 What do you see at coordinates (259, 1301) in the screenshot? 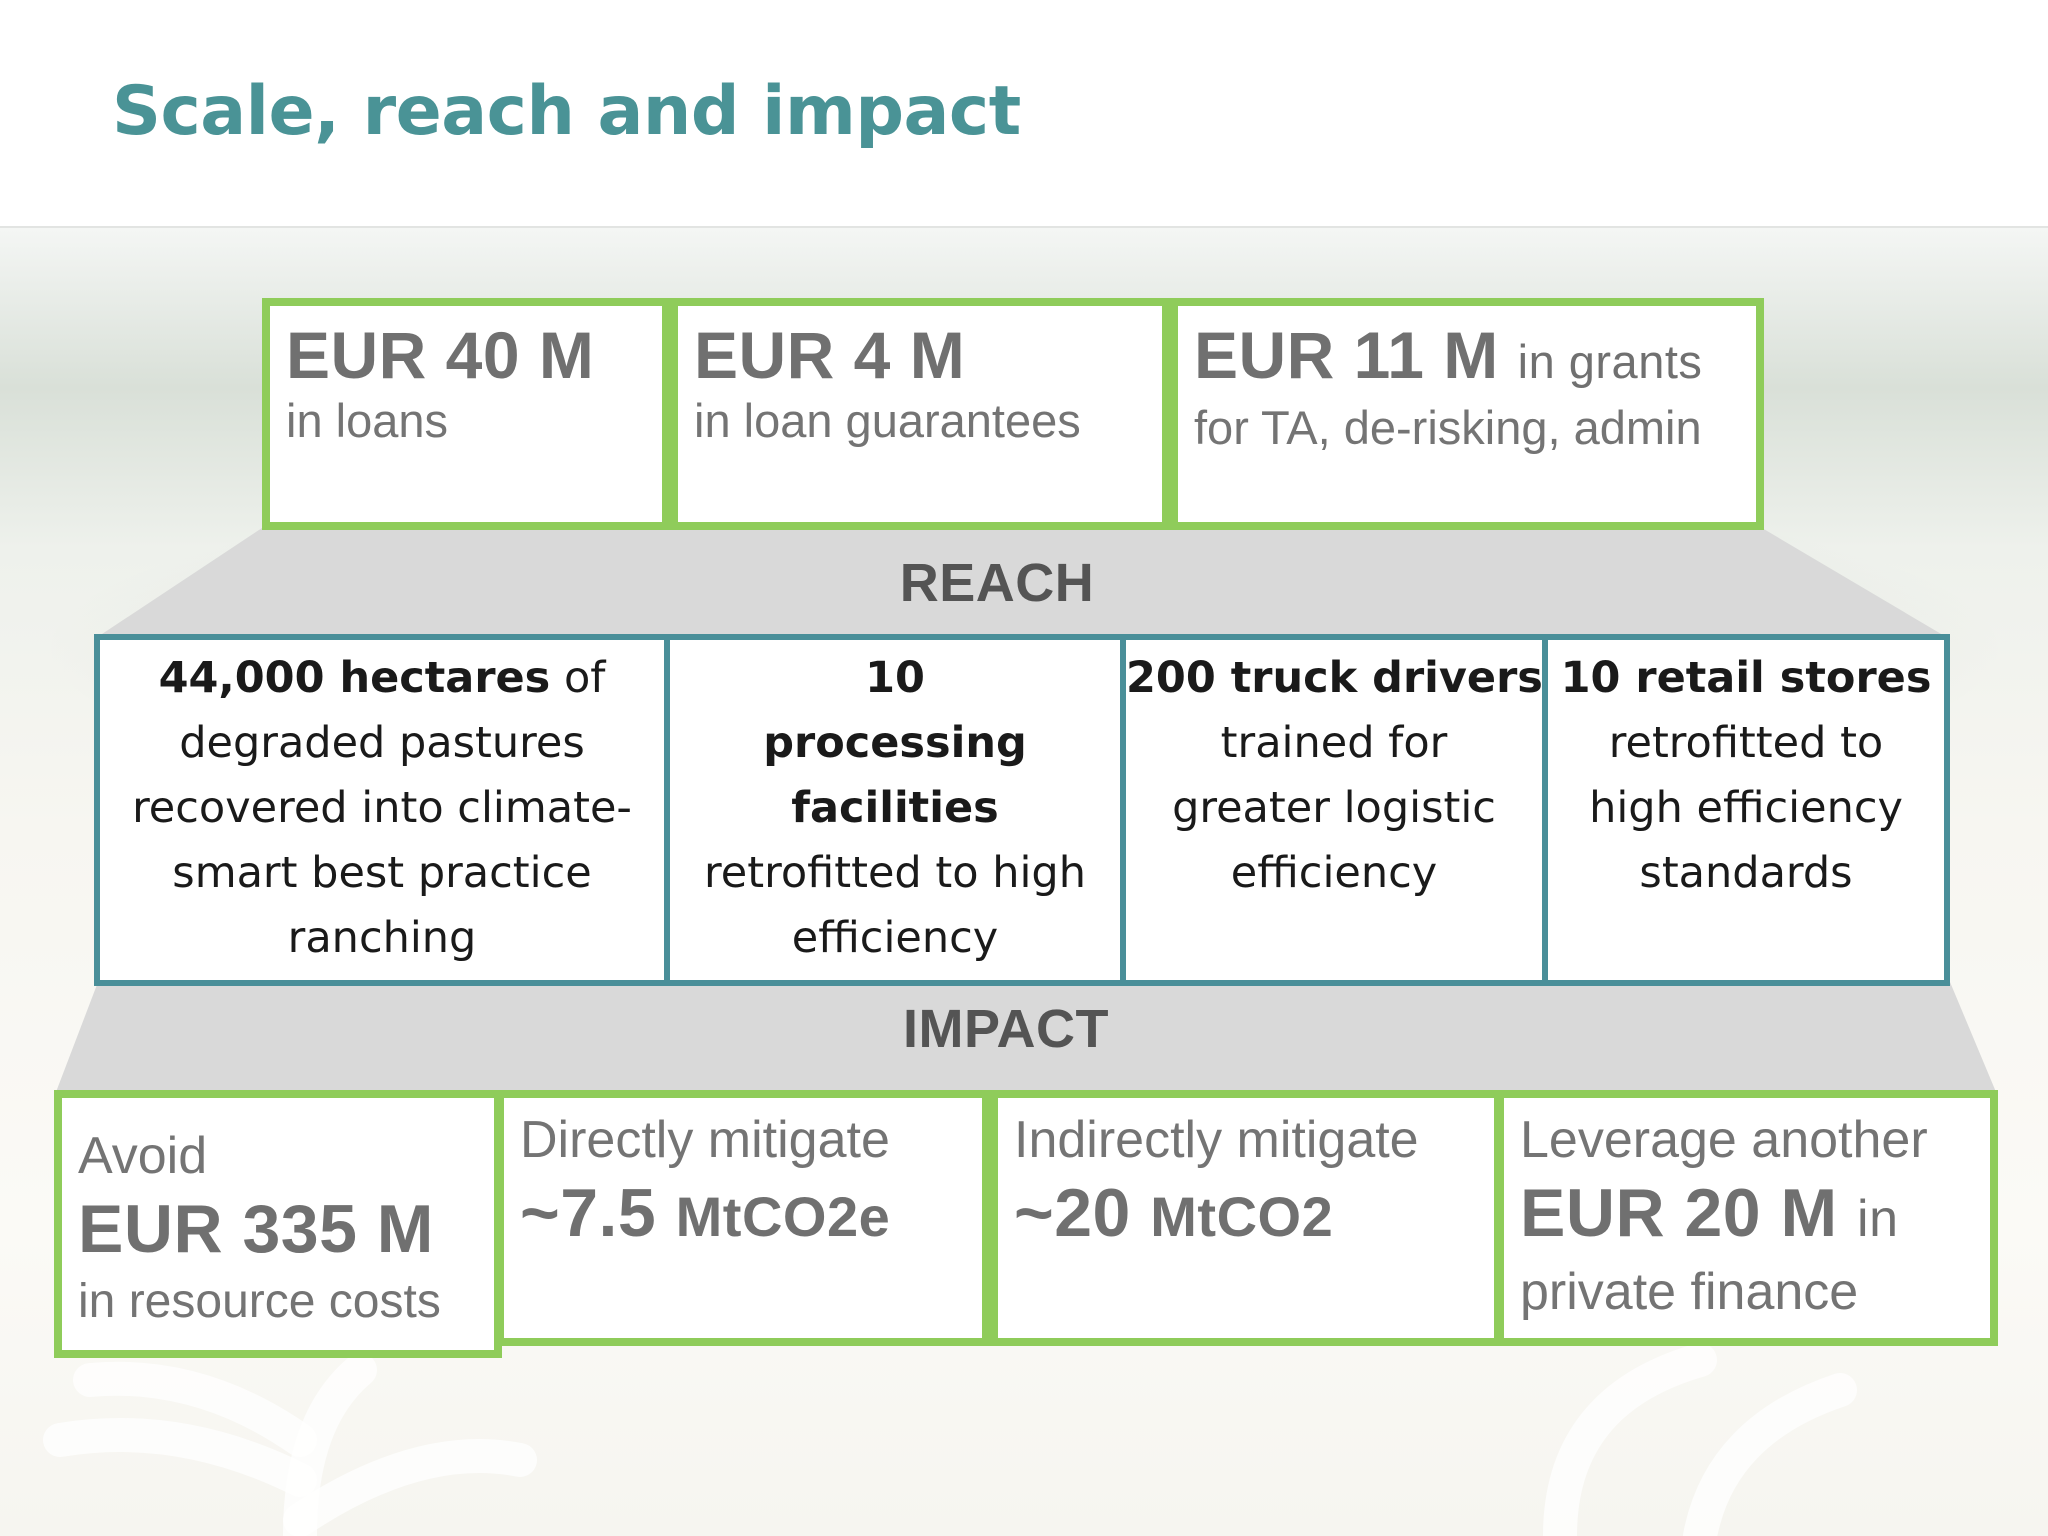
I see `impact-post: in resource costs` at bounding box center [259, 1301].